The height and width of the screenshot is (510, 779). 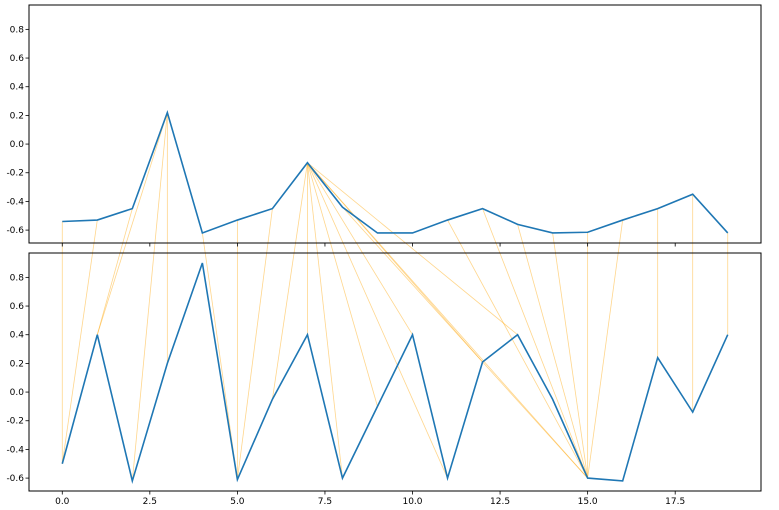 I want to click on bottom-y-ticks: 0.8 0.6 0.4 0.2 0.0 -0.2 -0.4 -0.6, so click(x=17, y=378).